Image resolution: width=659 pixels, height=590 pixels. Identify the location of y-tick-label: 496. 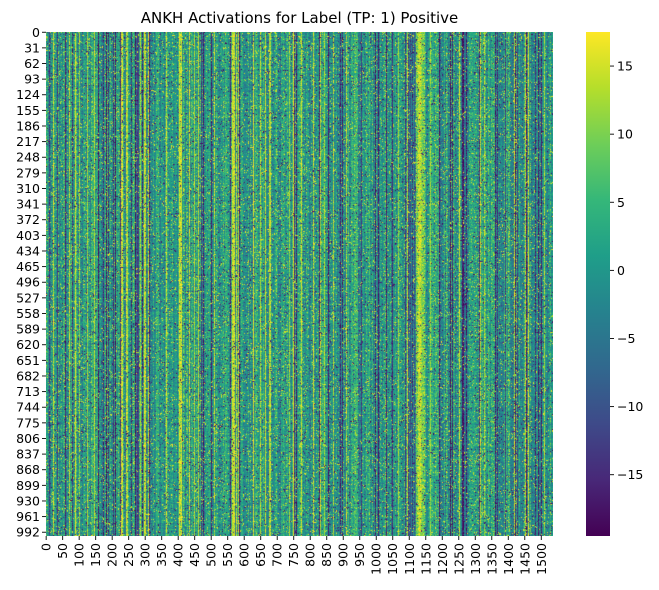
(28, 282).